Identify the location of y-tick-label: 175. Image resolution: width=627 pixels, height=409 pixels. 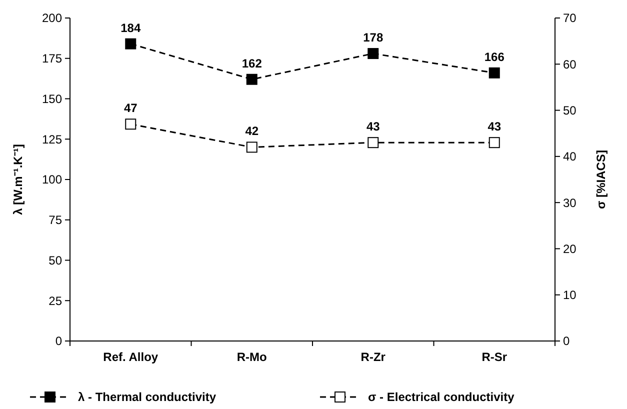
(52, 59).